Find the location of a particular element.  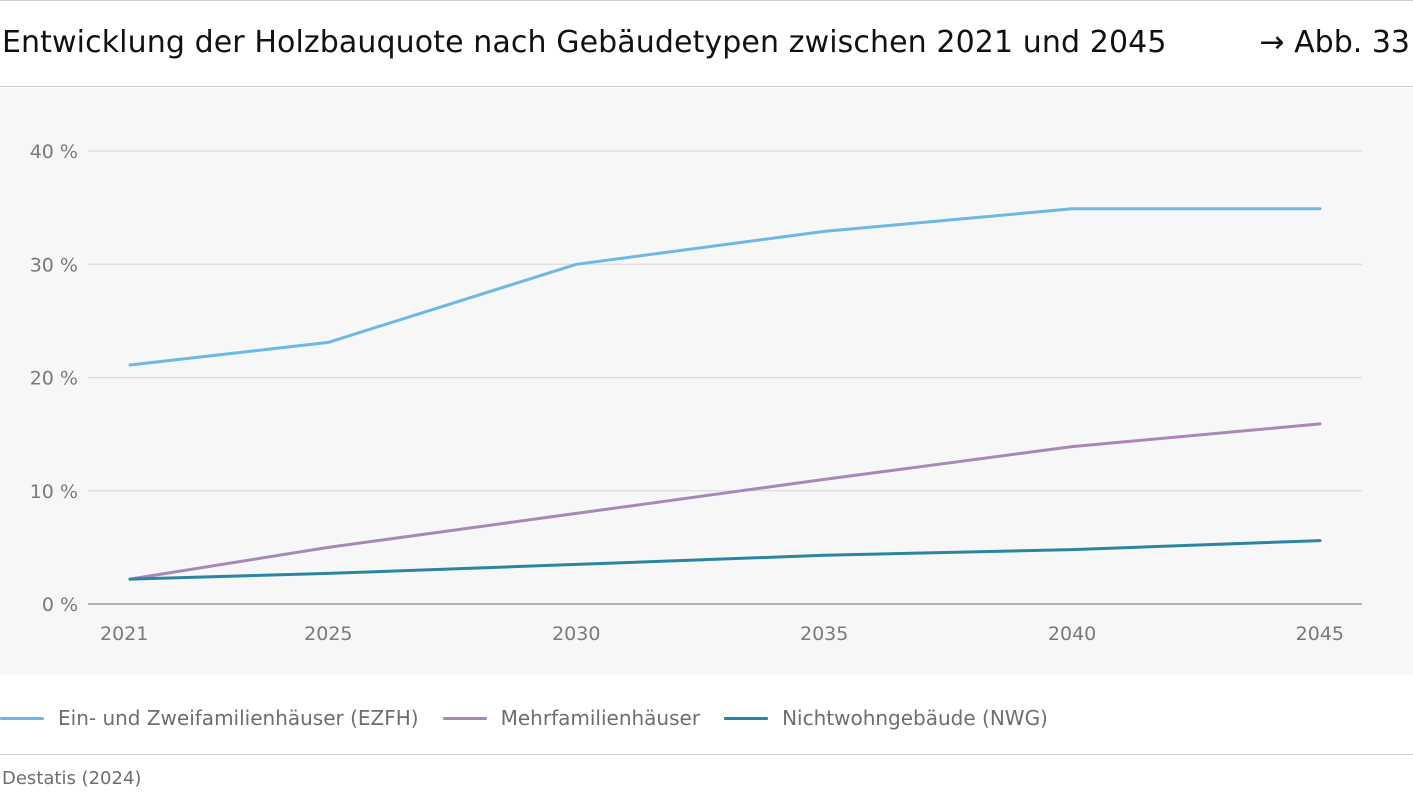

footer-rule is located at coordinates (706, 754).